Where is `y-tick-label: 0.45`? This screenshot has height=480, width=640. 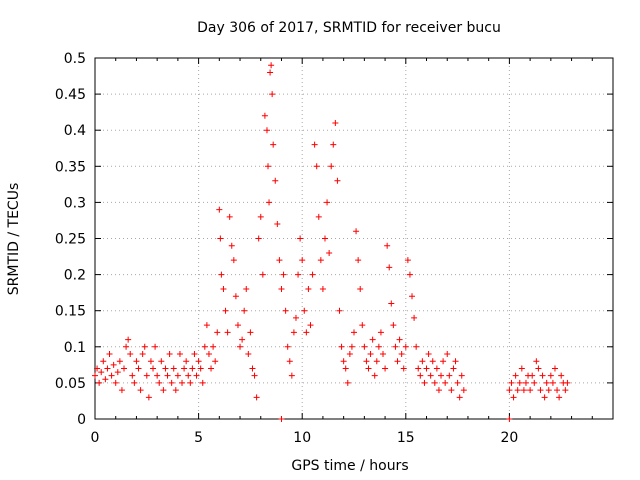 y-tick-label: 0.45 is located at coordinates (70, 95).